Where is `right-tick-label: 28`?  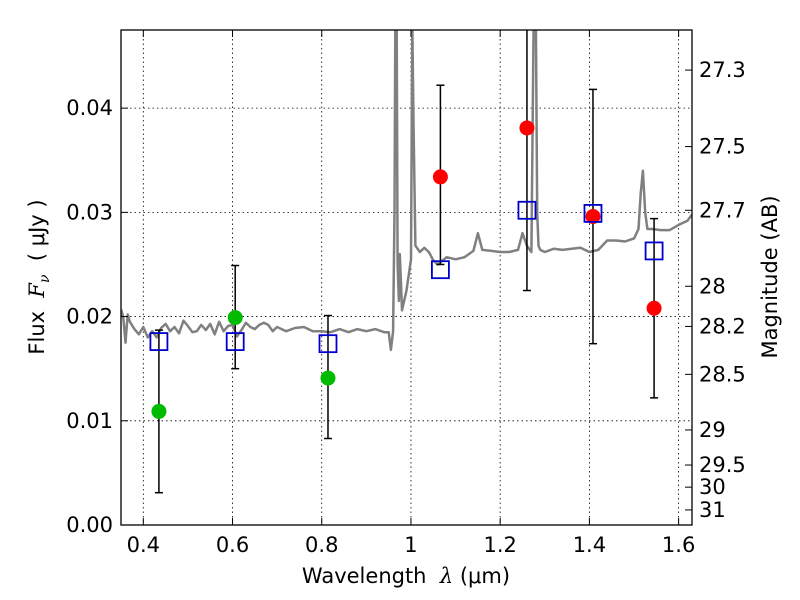 right-tick-label: 28 is located at coordinates (712, 286).